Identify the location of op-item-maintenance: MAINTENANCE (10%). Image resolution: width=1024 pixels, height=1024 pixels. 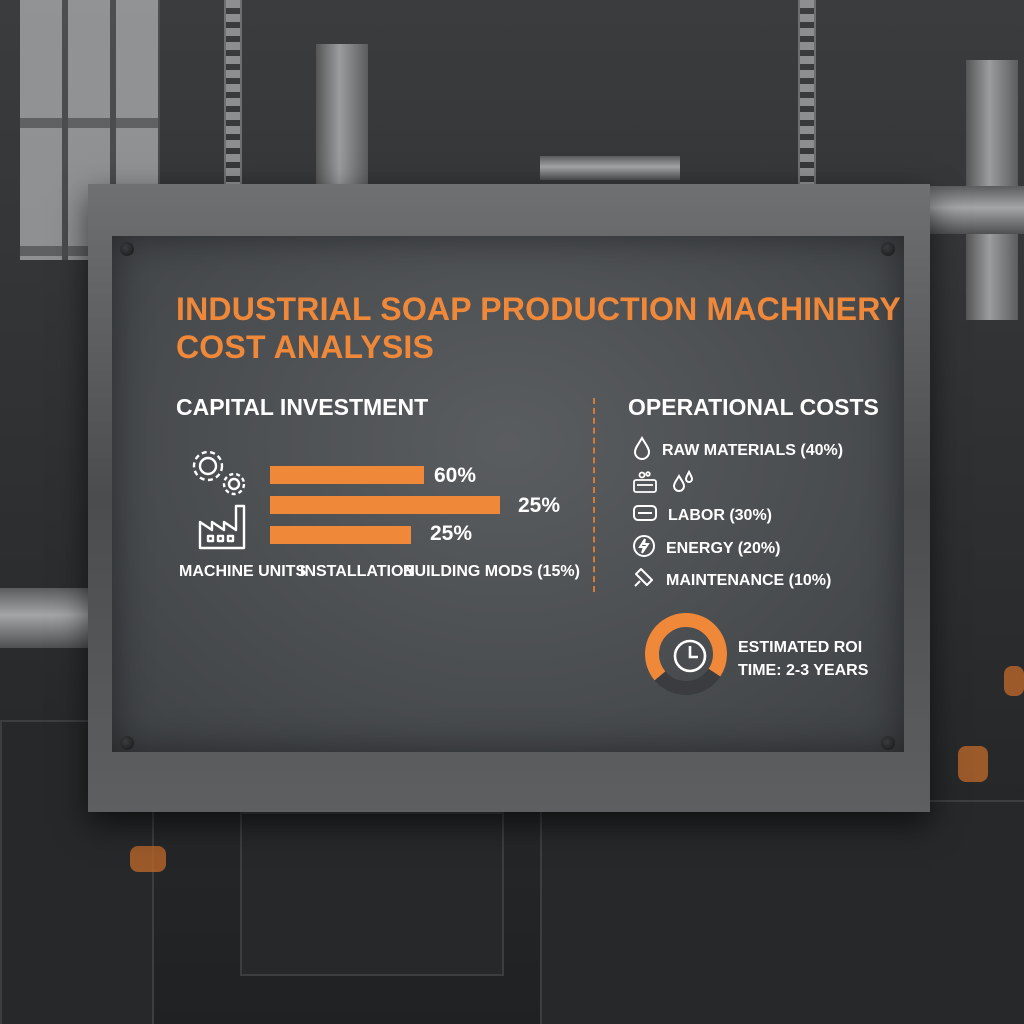
(731, 580).